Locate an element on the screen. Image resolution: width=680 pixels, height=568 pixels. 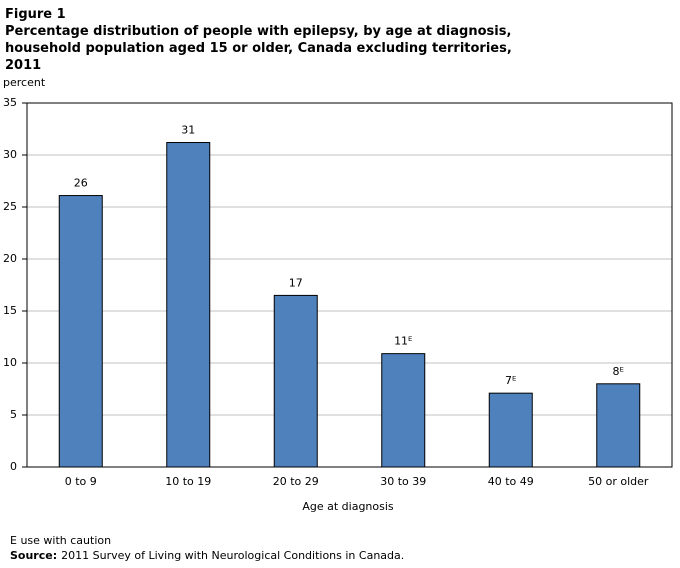
y-tick-label: 0 is located at coordinates (13, 466).